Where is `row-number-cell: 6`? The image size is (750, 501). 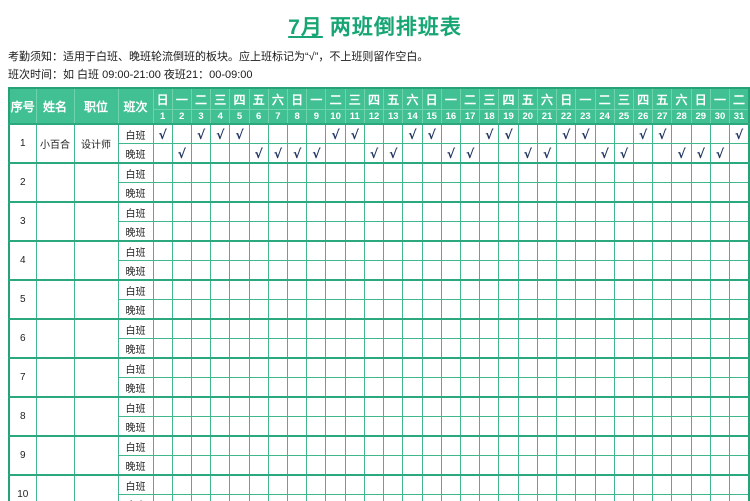 row-number-cell: 6 is located at coordinates (22, 338).